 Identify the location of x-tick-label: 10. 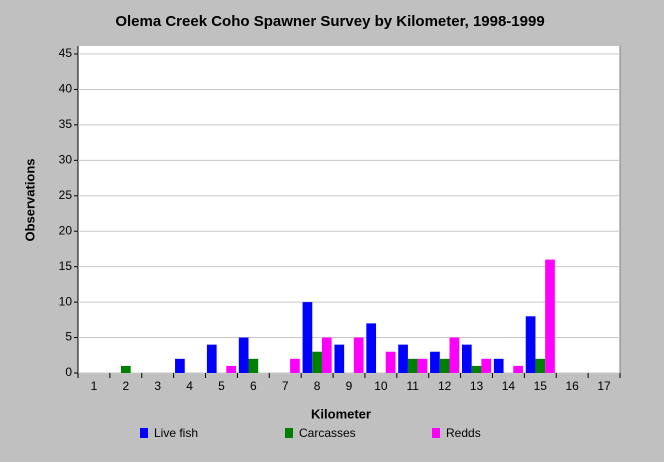
(381, 386).